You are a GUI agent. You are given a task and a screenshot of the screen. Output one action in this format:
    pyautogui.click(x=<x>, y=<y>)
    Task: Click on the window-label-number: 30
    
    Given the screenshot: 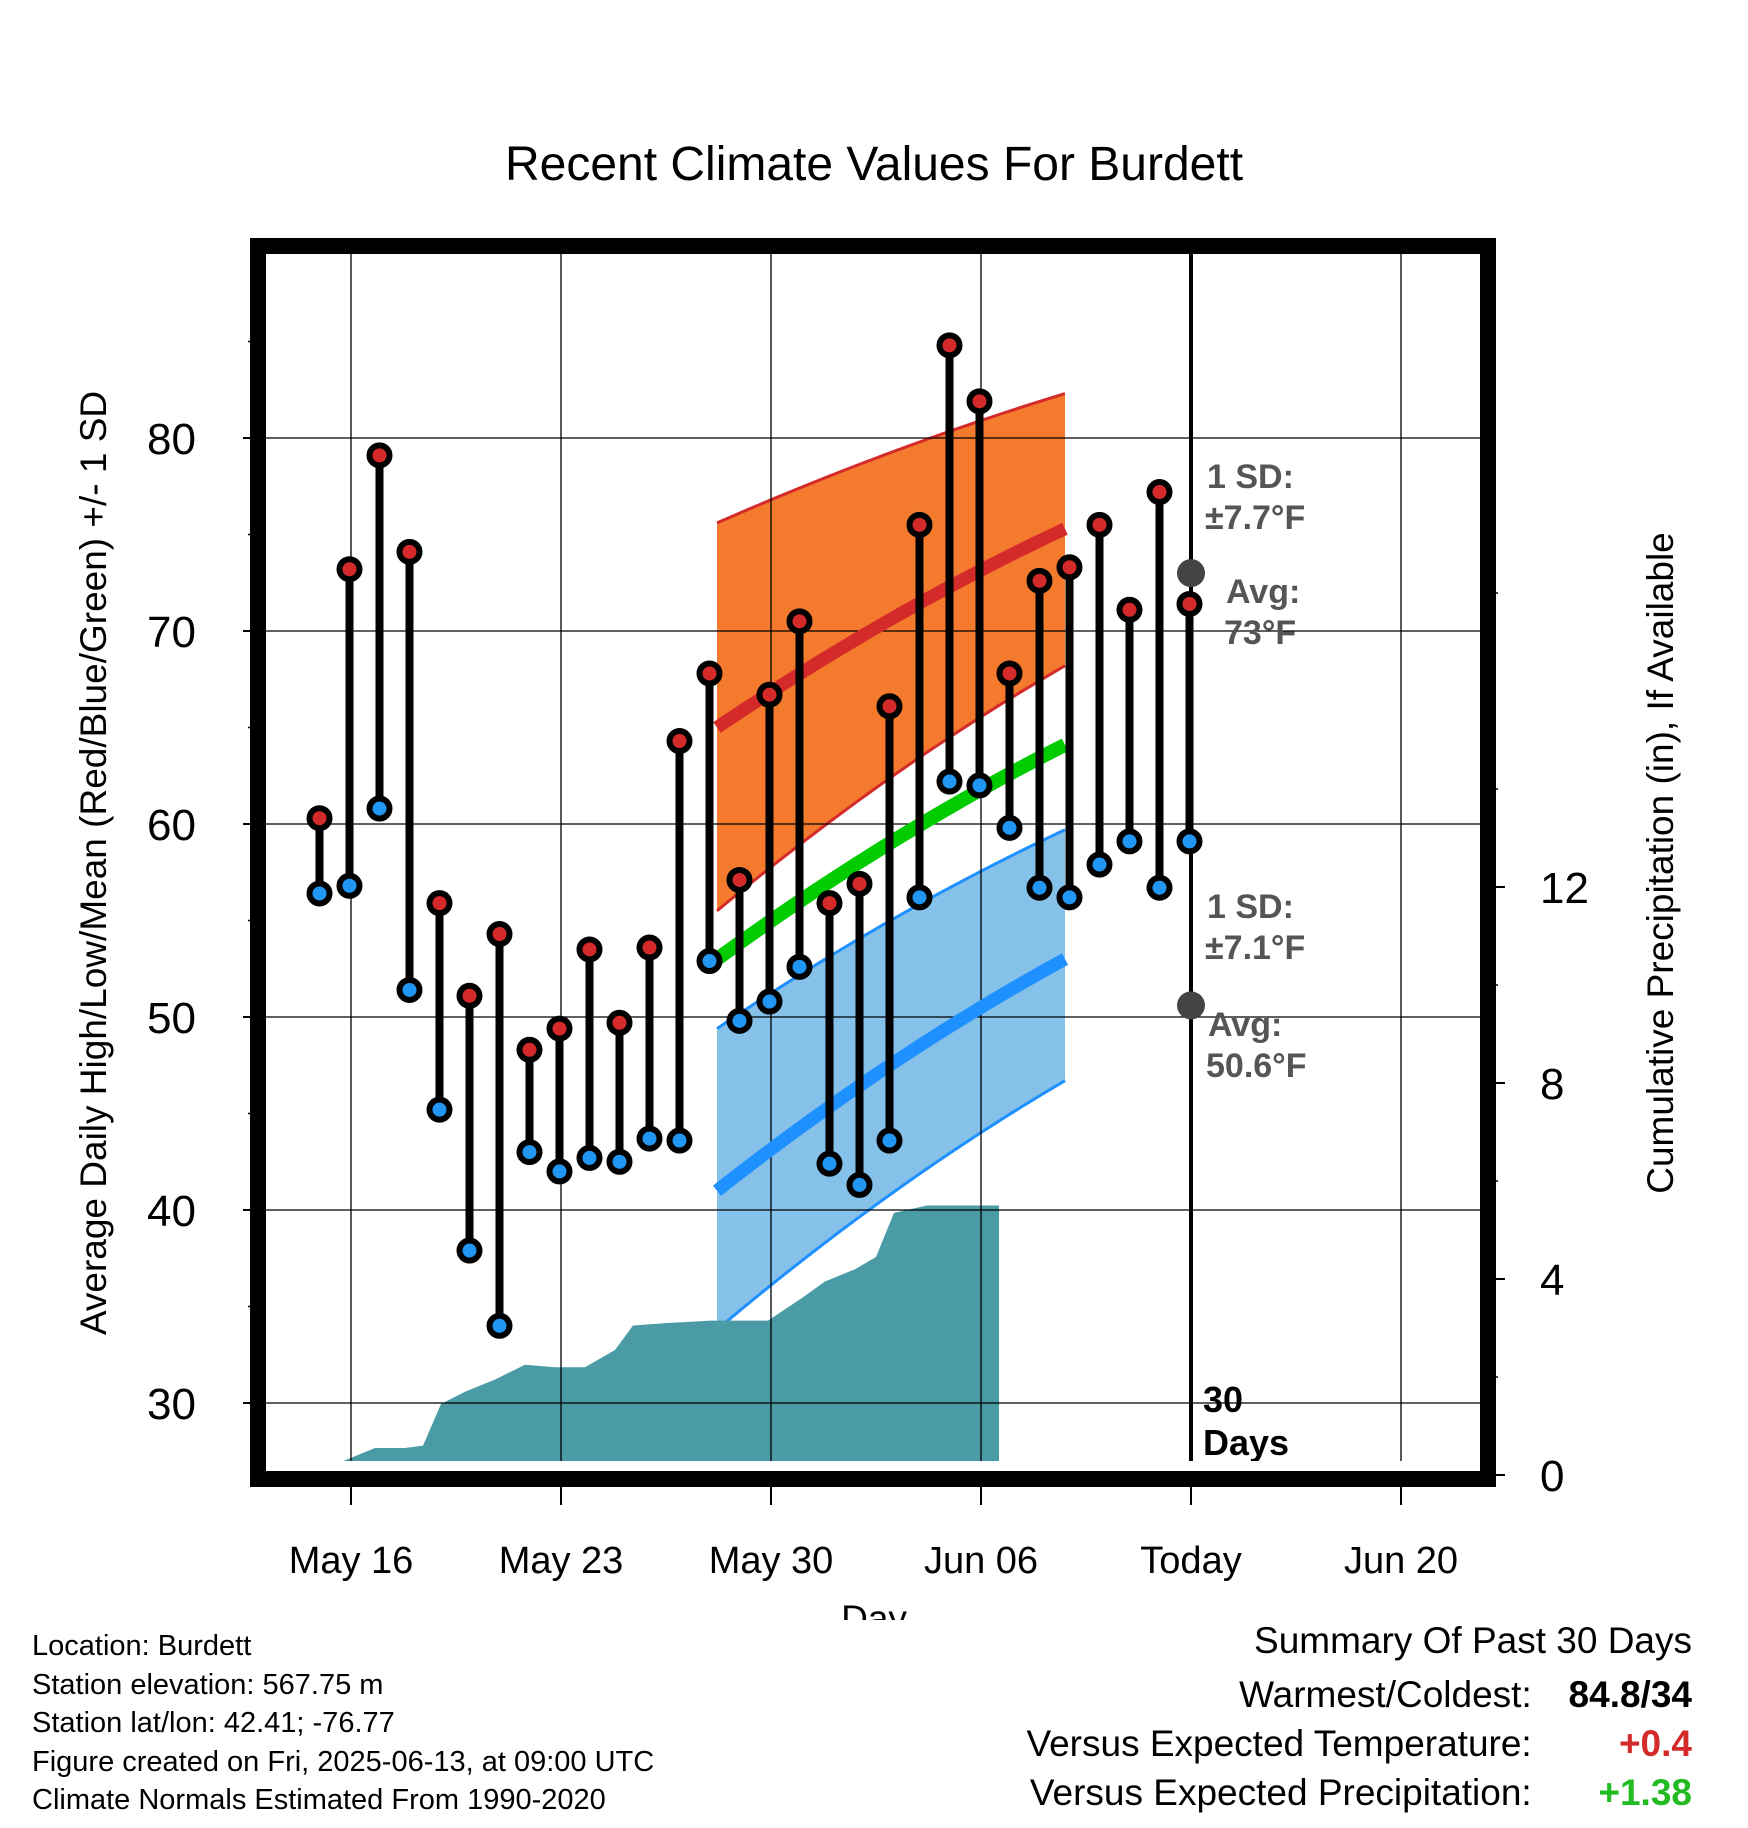 What is the action you would take?
    pyautogui.click(x=1223, y=1399)
    